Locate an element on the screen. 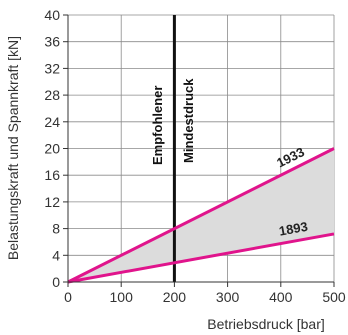  y-tick-label: 12 is located at coordinates (52, 202).